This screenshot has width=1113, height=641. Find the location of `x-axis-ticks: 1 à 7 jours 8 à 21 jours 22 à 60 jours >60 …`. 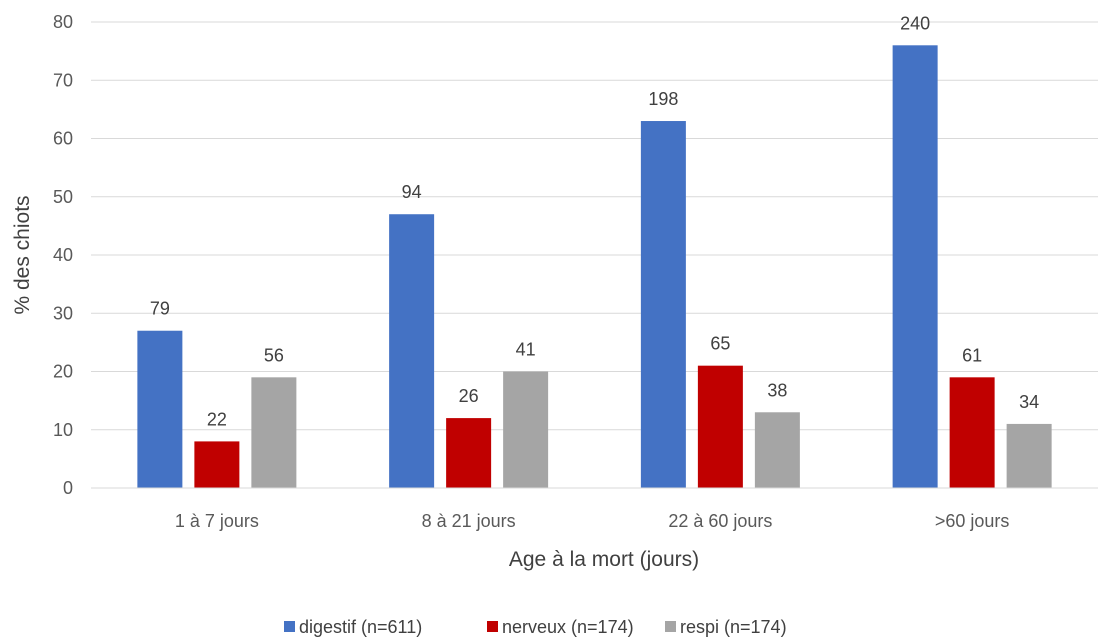

x-axis-ticks: 1 à 7 jours 8 à 21 jours 22 à 60 jours >60 … is located at coordinates (592, 521).